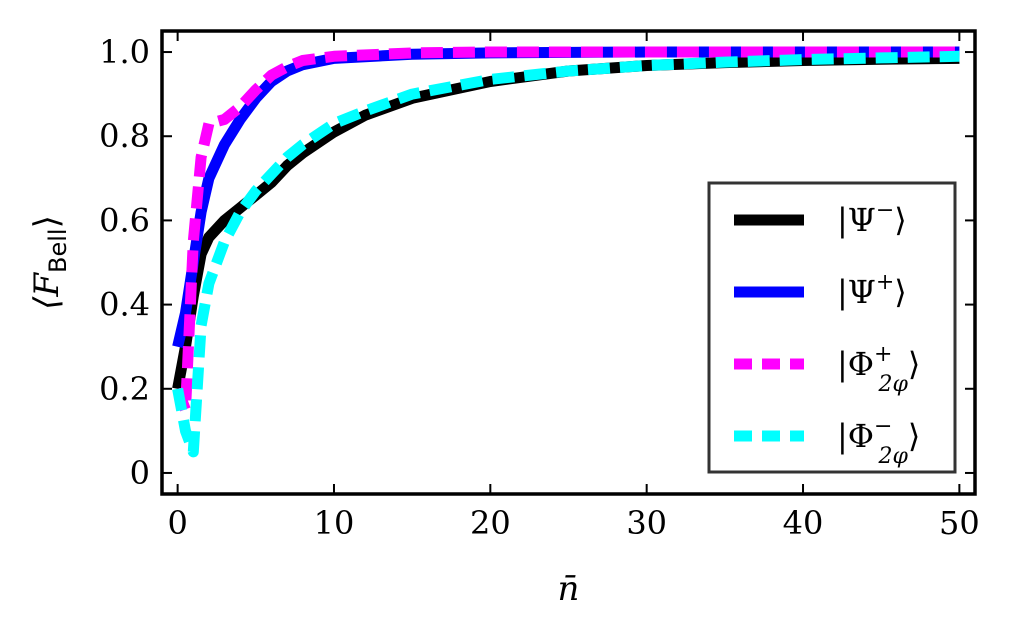 The image size is (1010, 639). Describe the element at coordinates (878, 441) in the screenshot. I see `legend-label-4: |Φ− 2φ⟩` at that location.